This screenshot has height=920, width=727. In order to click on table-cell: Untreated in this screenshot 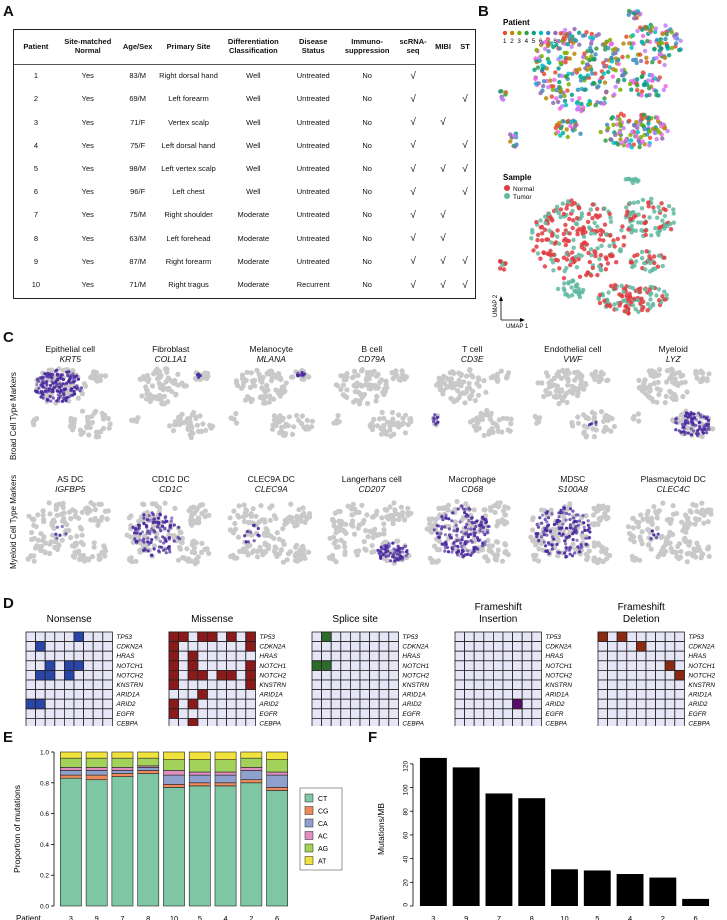, I will do `click(313, 122)`.